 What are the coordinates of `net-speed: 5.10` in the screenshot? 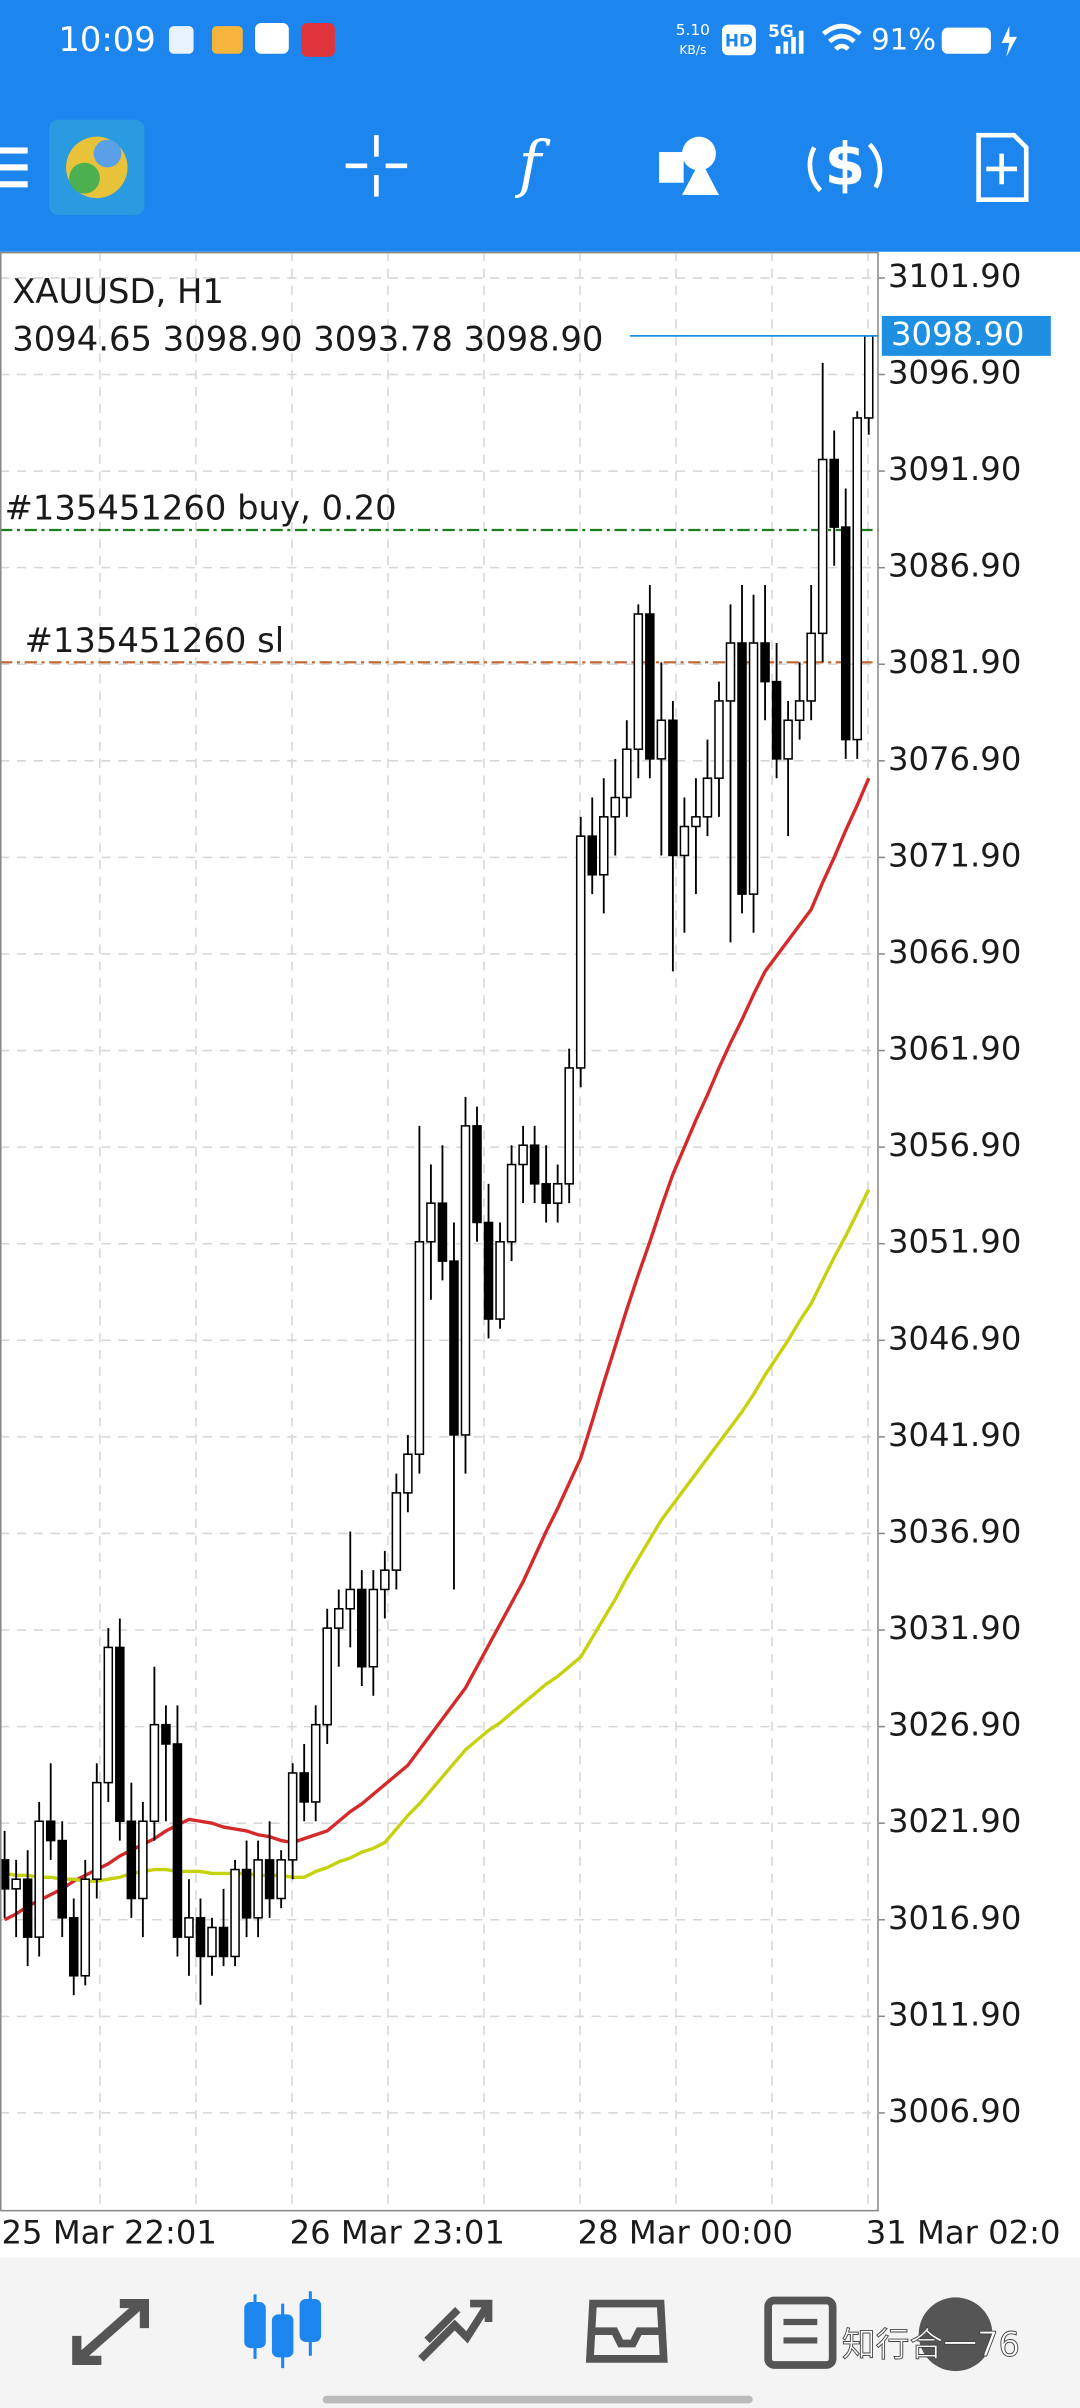 It's located at (693, 30).